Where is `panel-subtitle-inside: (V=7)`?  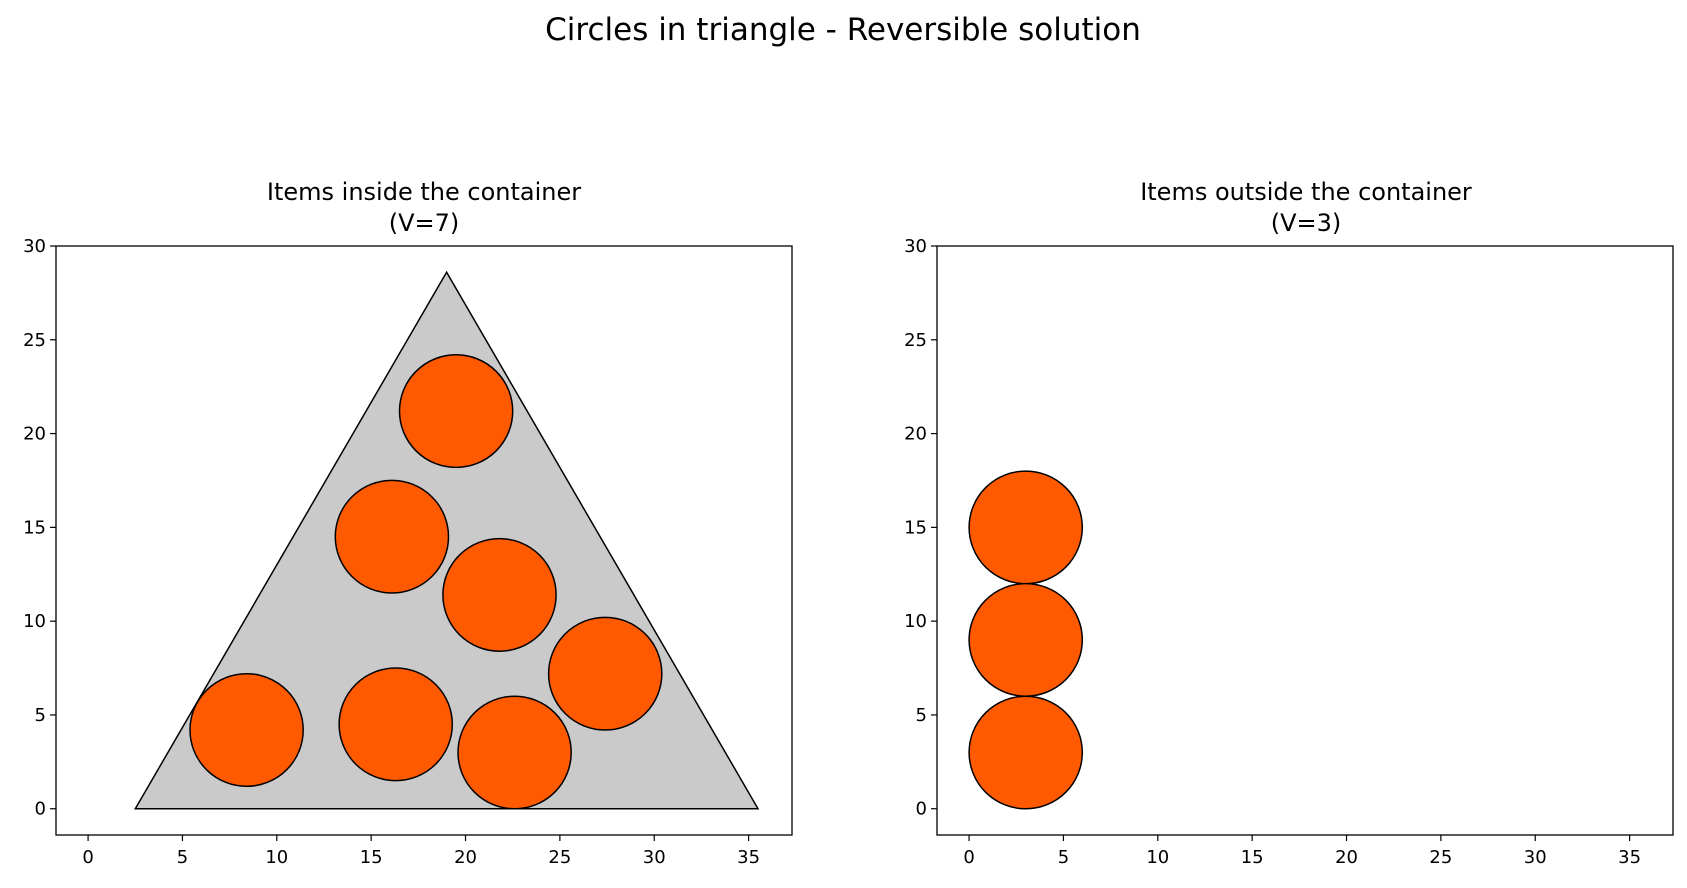 panel-subtitle-inside: (V=7) is located at coordinates (424, 223).